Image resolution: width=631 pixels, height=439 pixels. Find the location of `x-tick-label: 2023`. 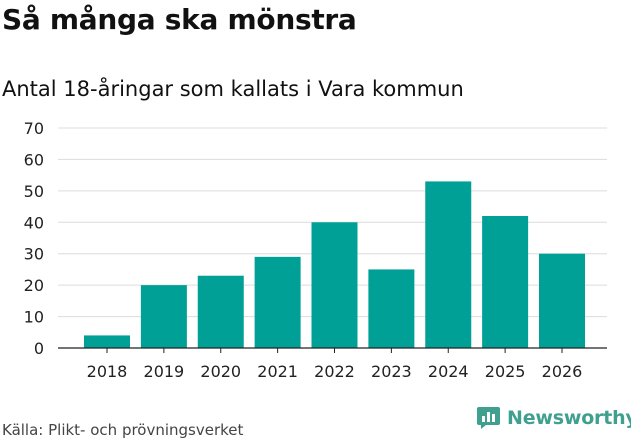

x-tick-label: 2023 is located at coordinates (391, 371).